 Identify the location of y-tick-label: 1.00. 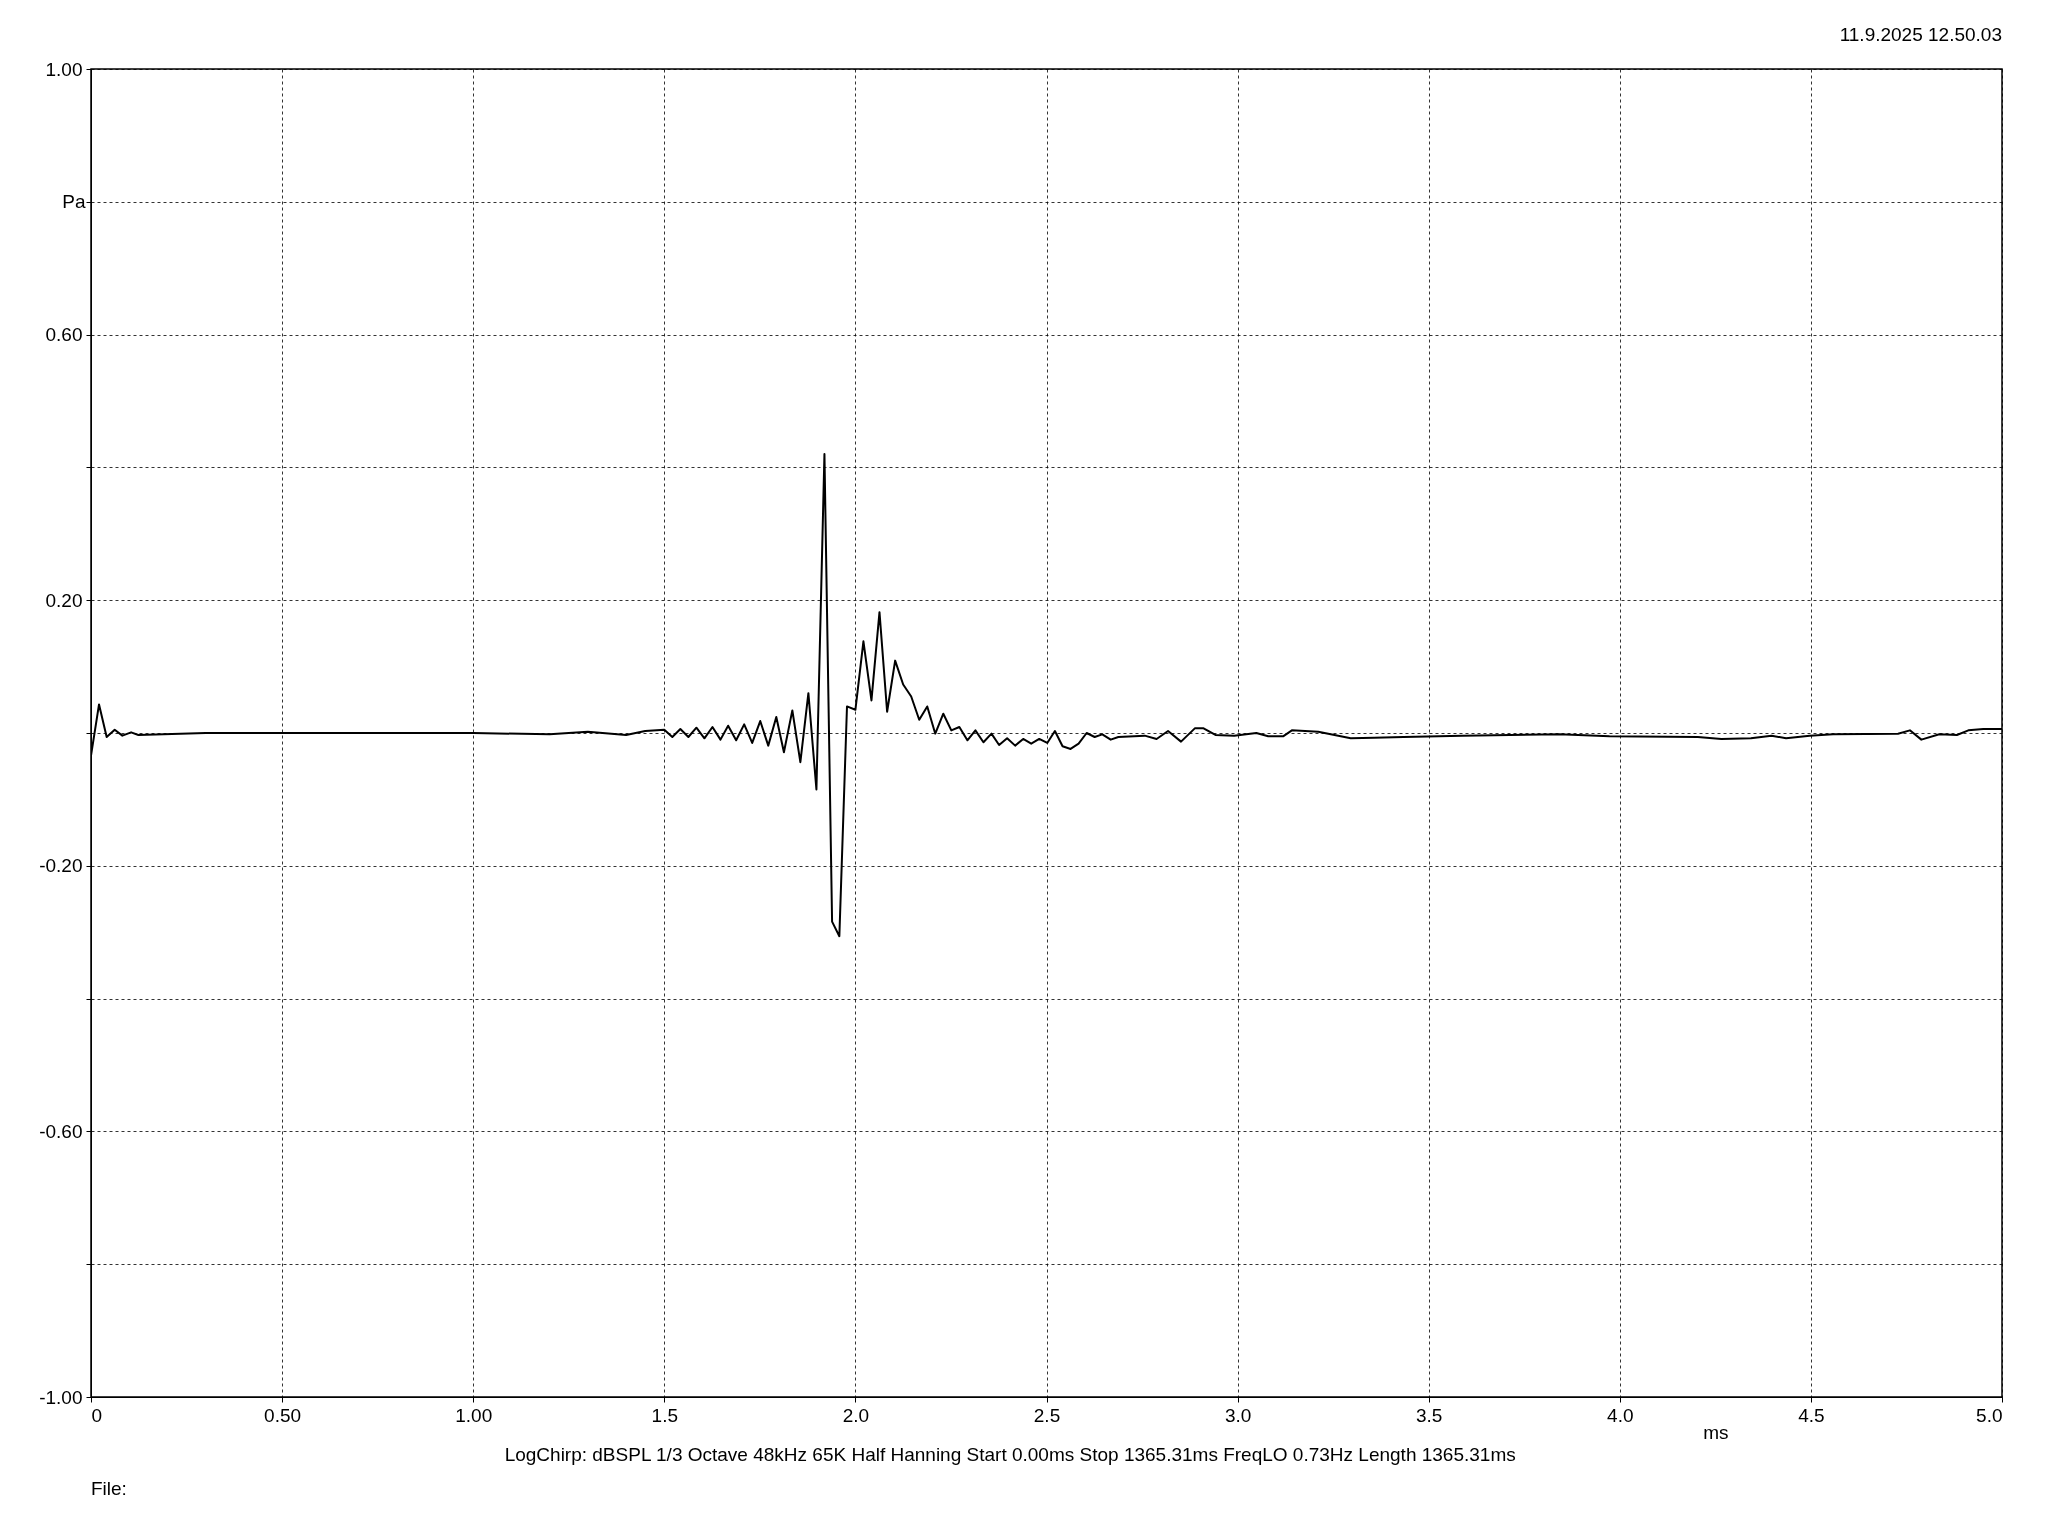
(64, 69).